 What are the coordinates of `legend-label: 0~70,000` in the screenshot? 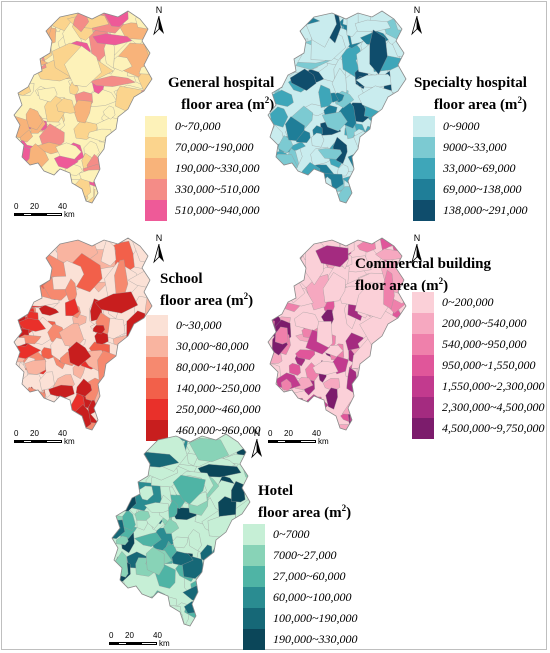 It's located at (198, 126).